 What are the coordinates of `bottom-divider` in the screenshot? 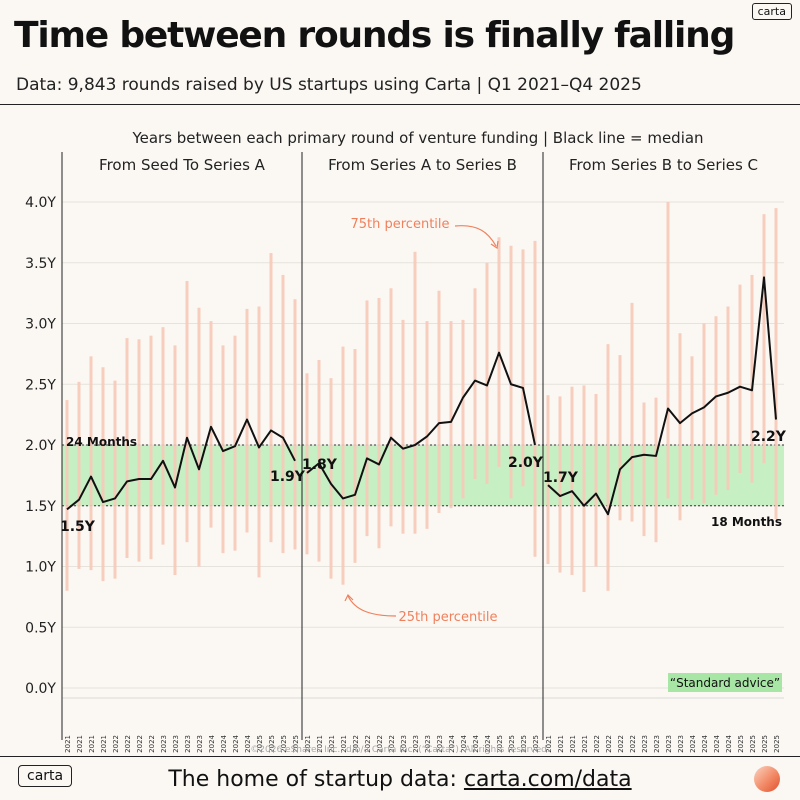 It's located at (400, 756).